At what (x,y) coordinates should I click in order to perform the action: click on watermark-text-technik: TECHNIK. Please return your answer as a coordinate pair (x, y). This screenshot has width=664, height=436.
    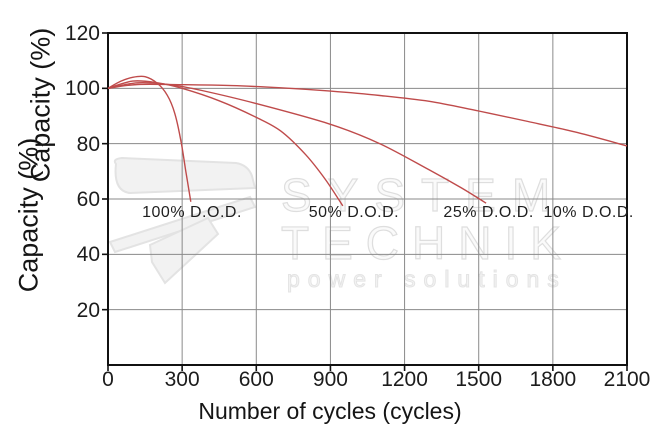
    Looking at the image, I should click on (427, 242).